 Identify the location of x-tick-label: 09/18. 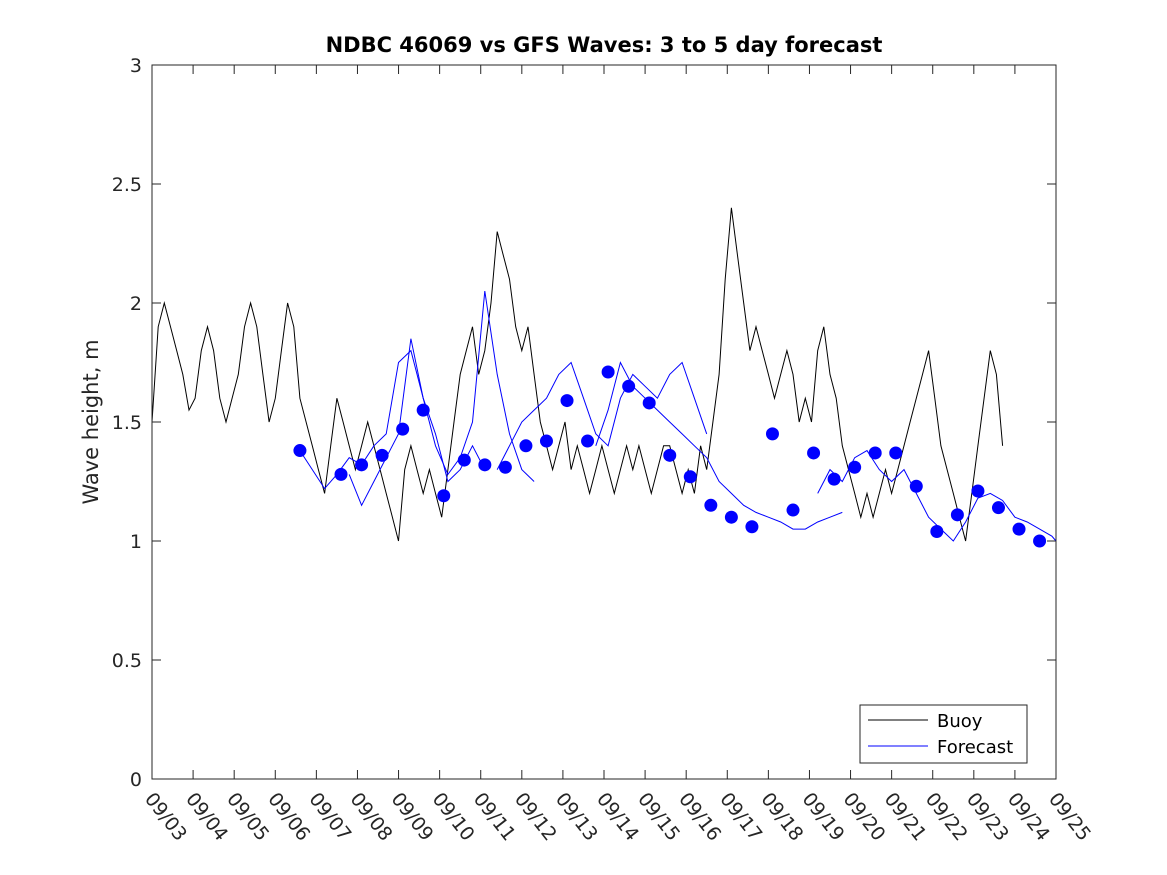
(781, 817).